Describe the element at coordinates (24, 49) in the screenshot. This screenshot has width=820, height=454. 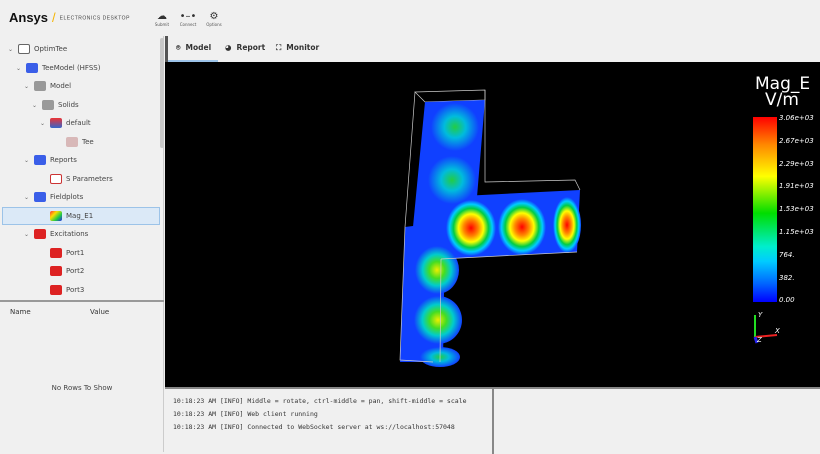
I see `folder-icon` at that location.